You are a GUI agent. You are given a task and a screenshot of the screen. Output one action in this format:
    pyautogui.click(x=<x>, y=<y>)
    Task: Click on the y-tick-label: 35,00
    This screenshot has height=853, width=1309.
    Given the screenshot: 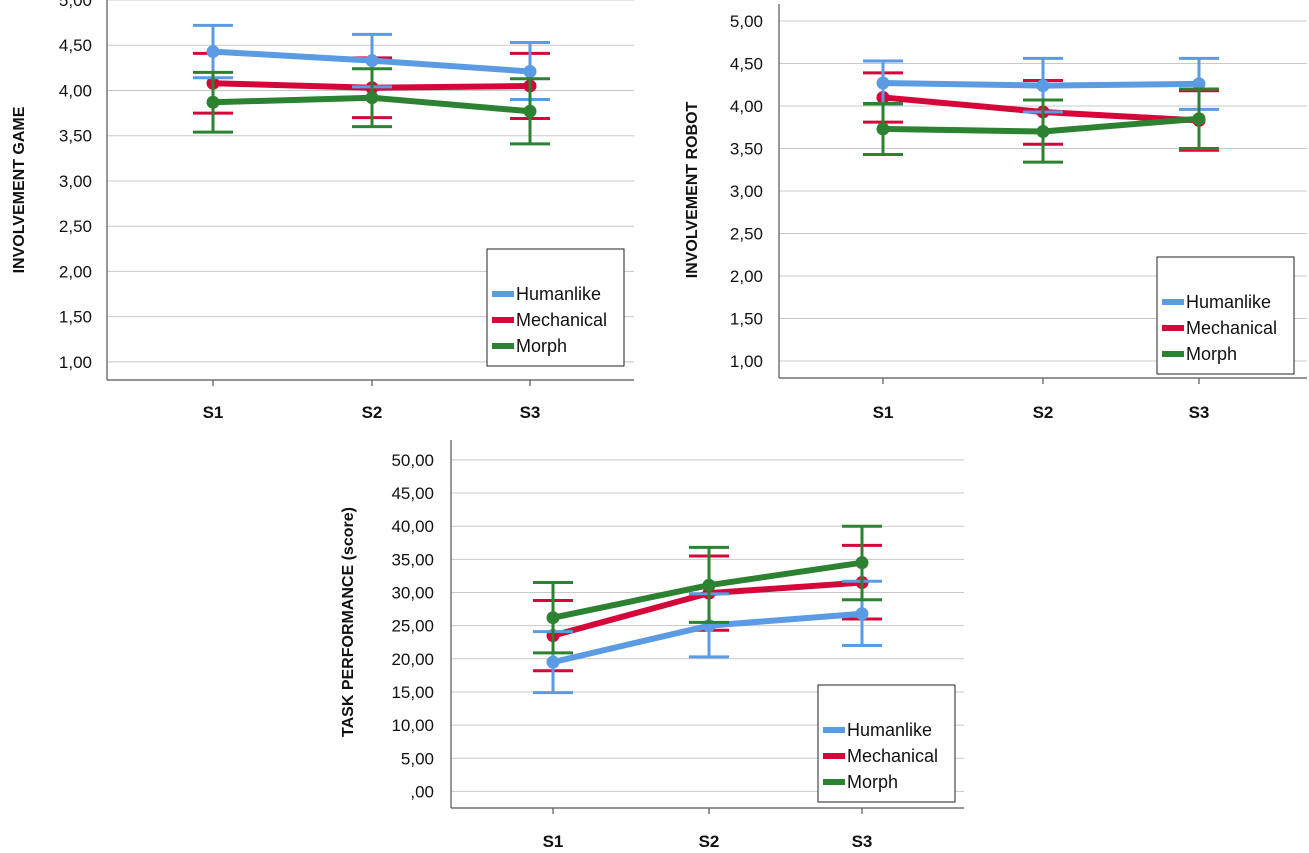 What is the action you would take?
    pyautogui.click(x=412, y=559)
    